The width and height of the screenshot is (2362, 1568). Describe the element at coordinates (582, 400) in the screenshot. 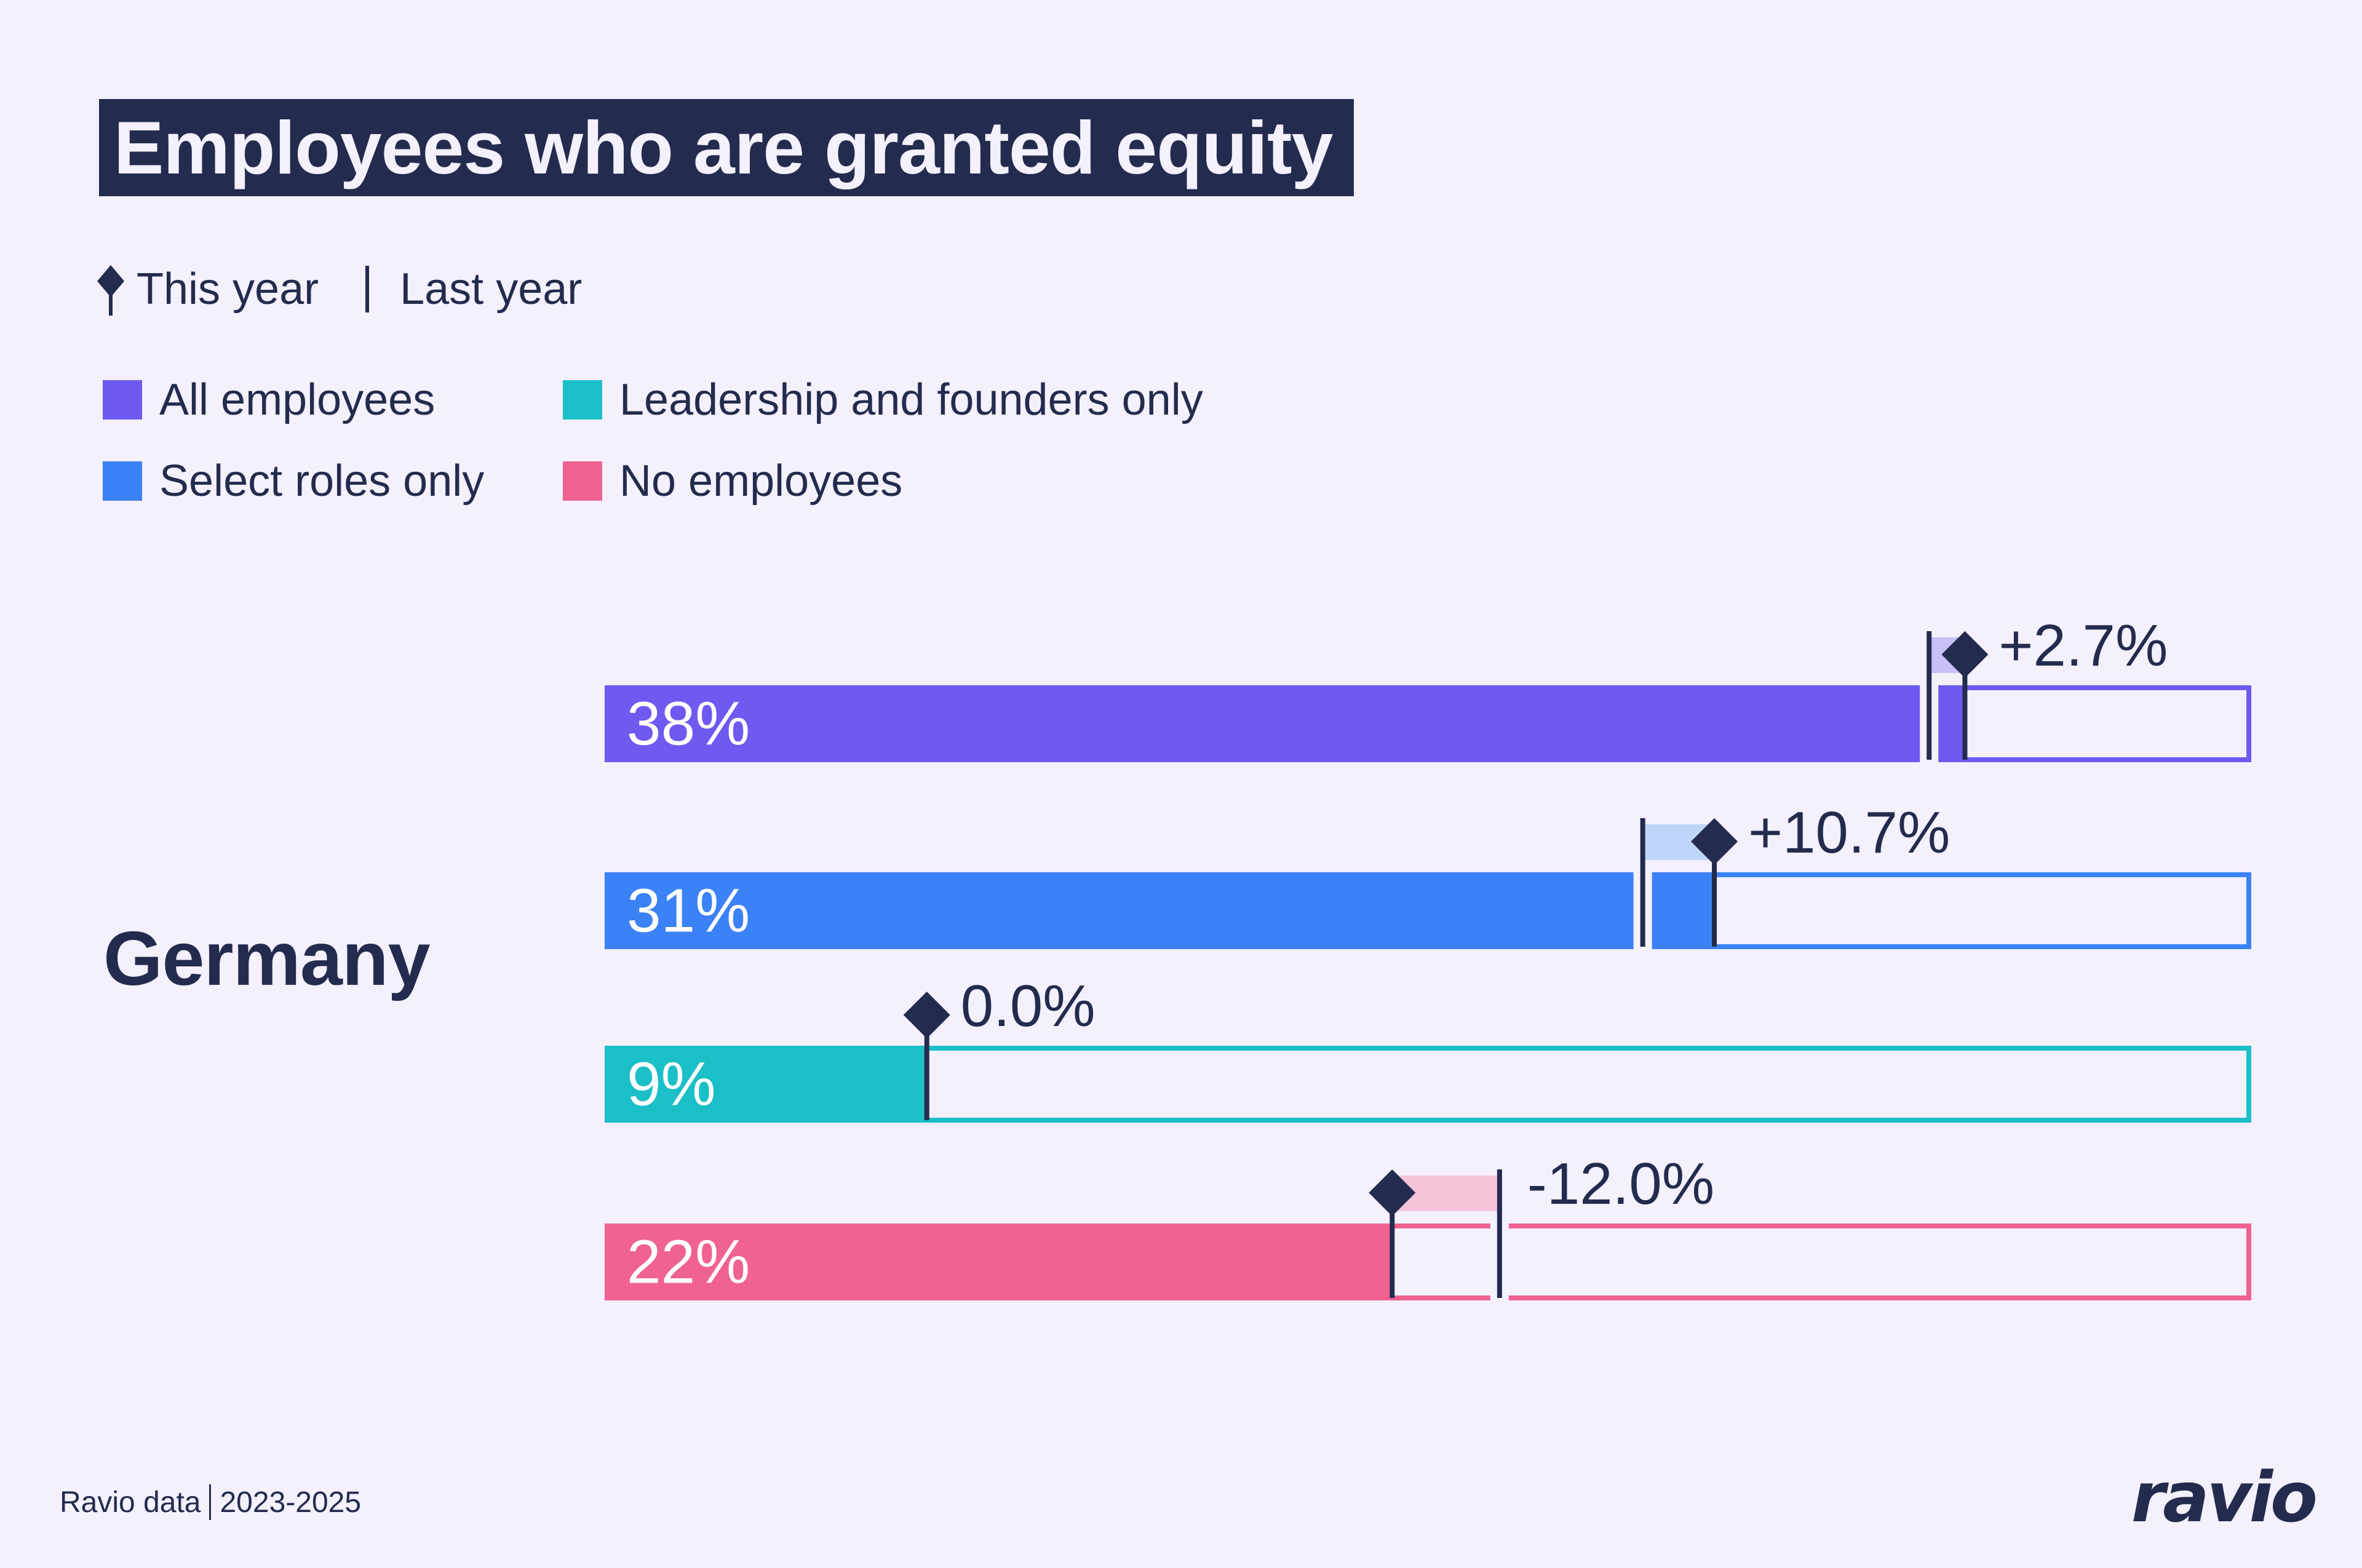

I see `swatch-leadership` at that location.